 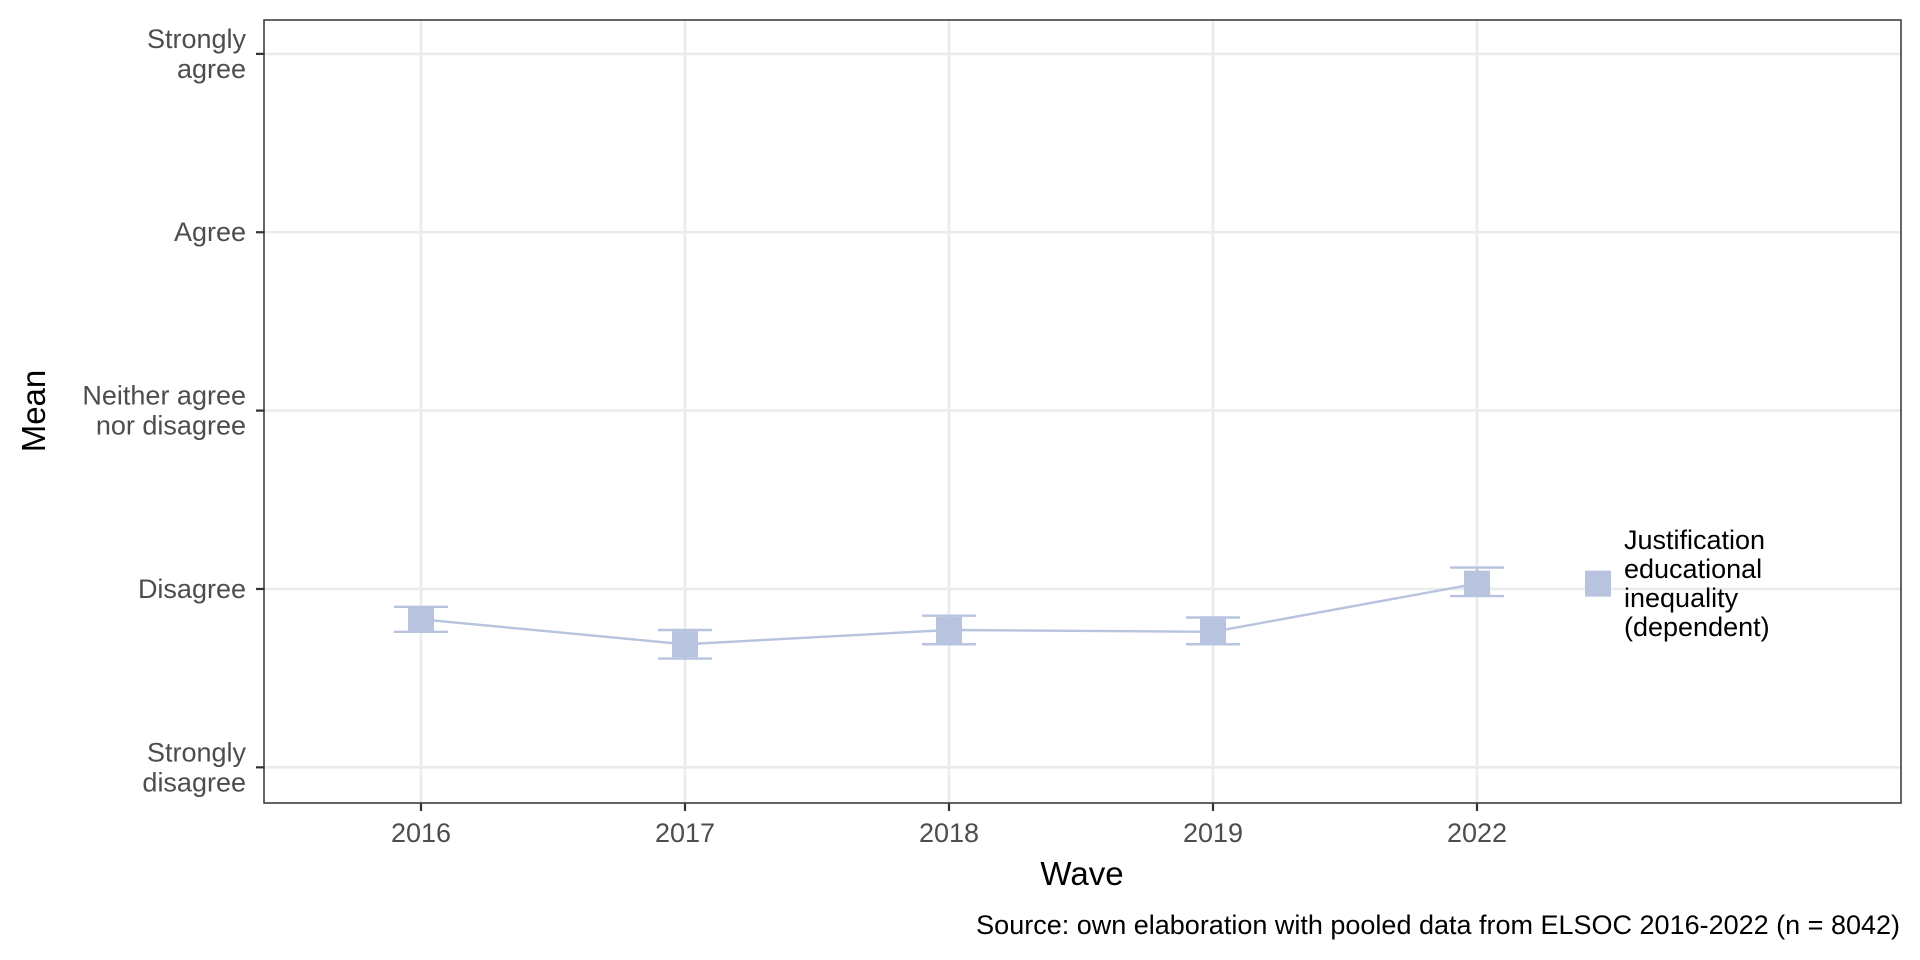 What do you see at coordinates (421, 833) in the screenshot?
I see `x-tick-label: 2016` at bounding box center [421, 833].